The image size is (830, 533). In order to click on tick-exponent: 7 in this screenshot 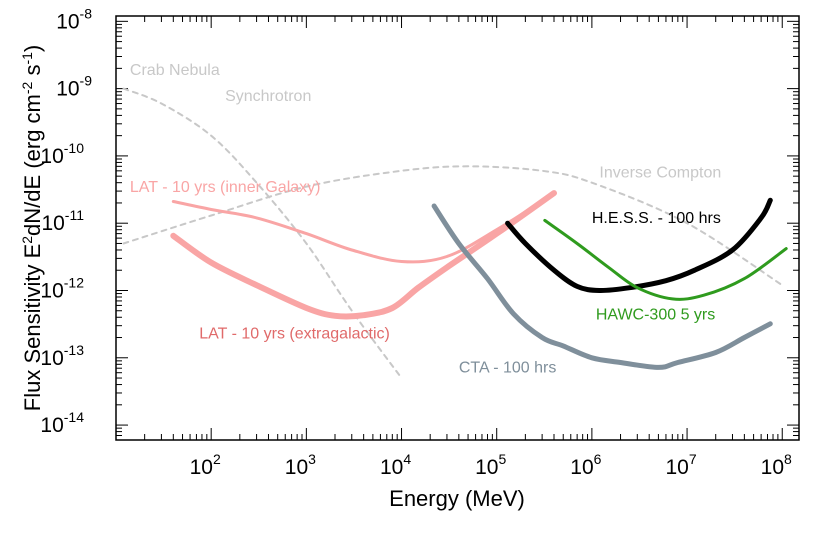, I will do `click(693, 459)`.